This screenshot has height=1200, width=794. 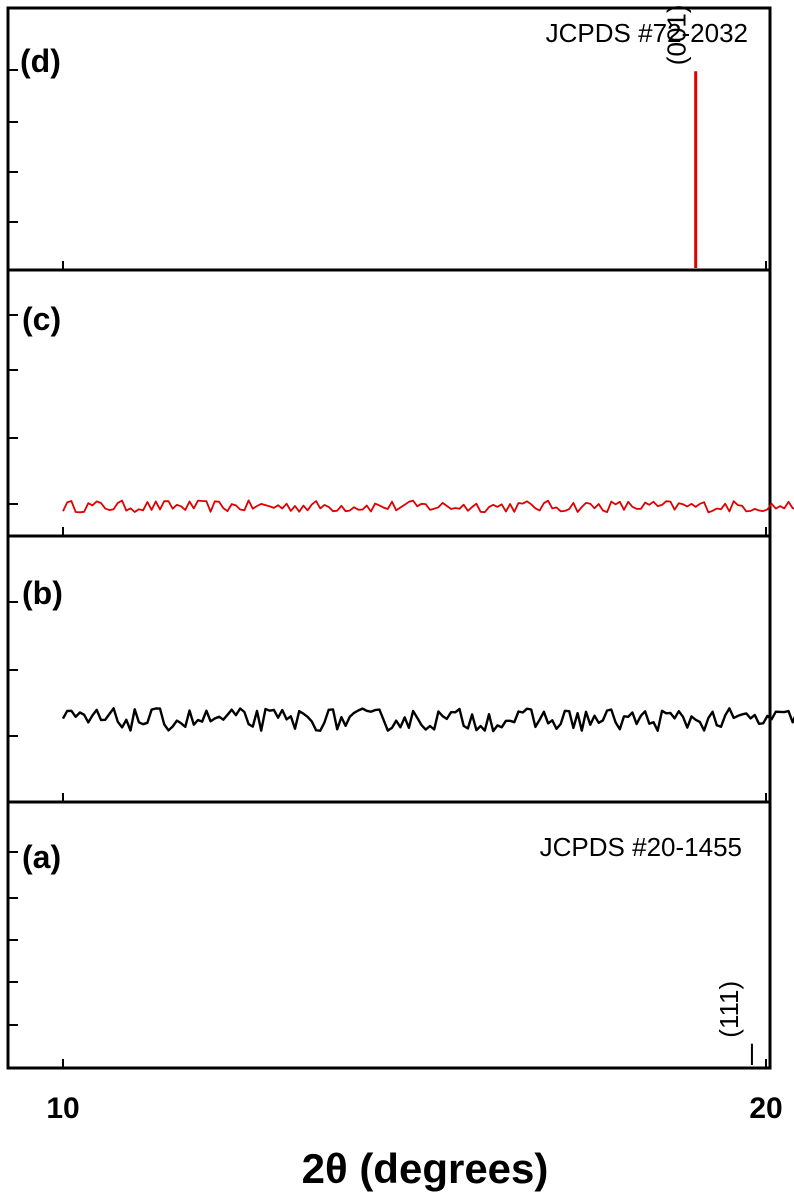 What do you see at coordinates (641, 847) in the screenshot?
I see `panel-a-reference: JCPDS #20-1455` at bounding box center [641, 847].